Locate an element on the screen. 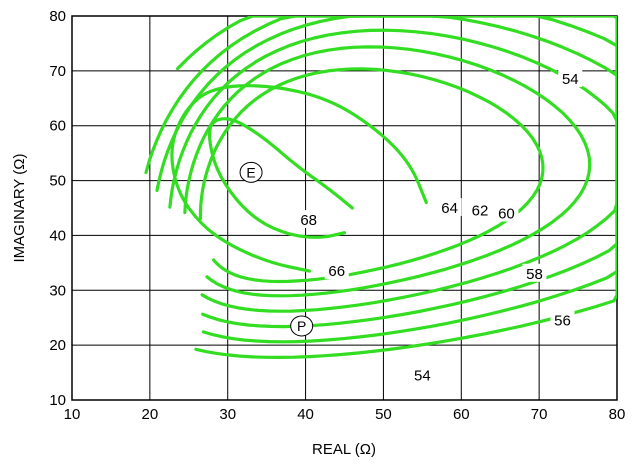  contour-label: 58 is located at coordinates (534, 274).